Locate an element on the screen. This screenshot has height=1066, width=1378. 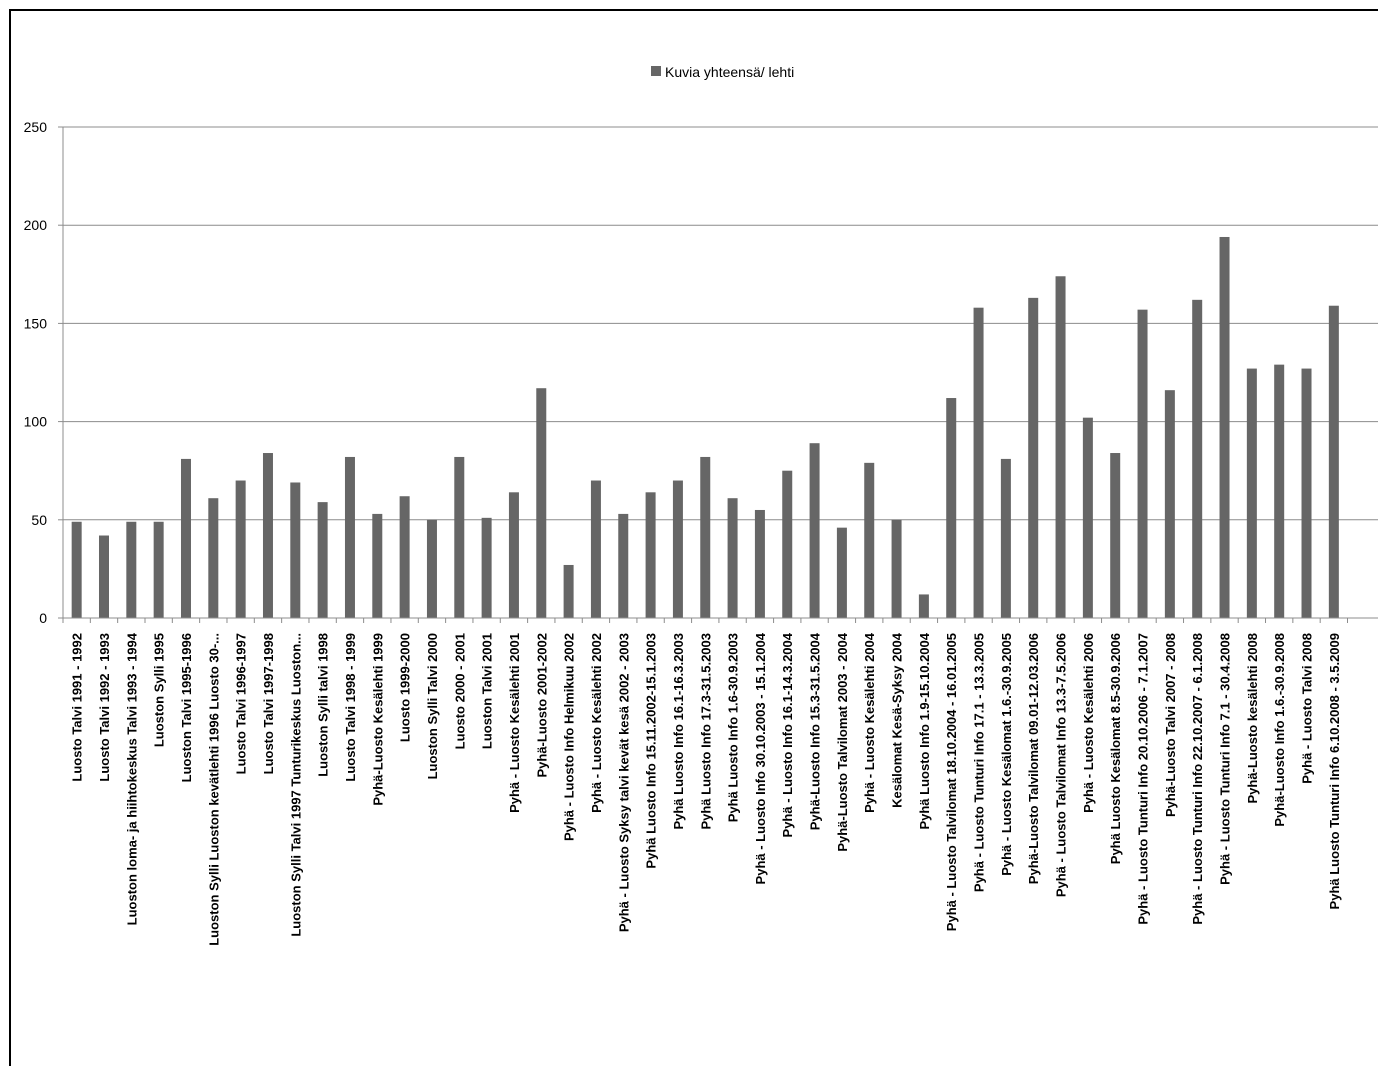
y-tick-label: 50 is located at coordinates (39, 520).